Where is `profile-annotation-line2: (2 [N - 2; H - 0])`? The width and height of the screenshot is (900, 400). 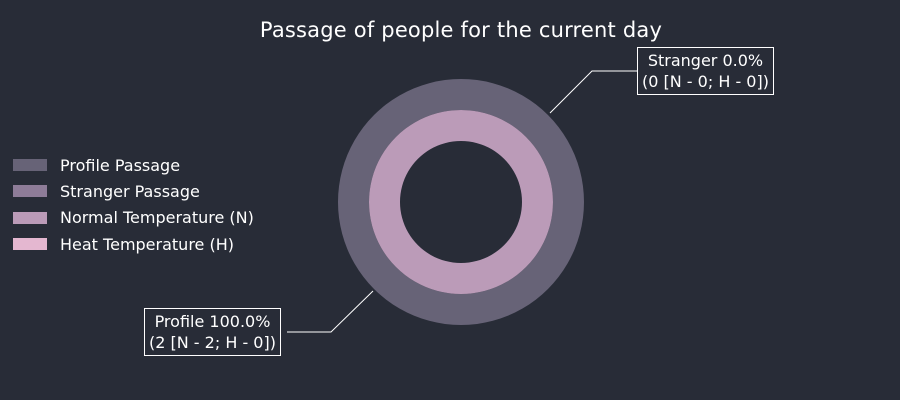
profile-annotation-line2: (2 [N - 2; H - 0]) is located at coordinates (212, 342).